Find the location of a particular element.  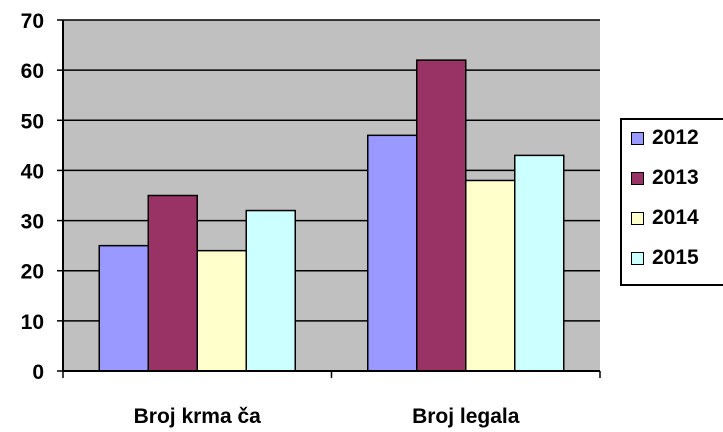

y-tick-label: 0 is located at coordinates (38, 372).